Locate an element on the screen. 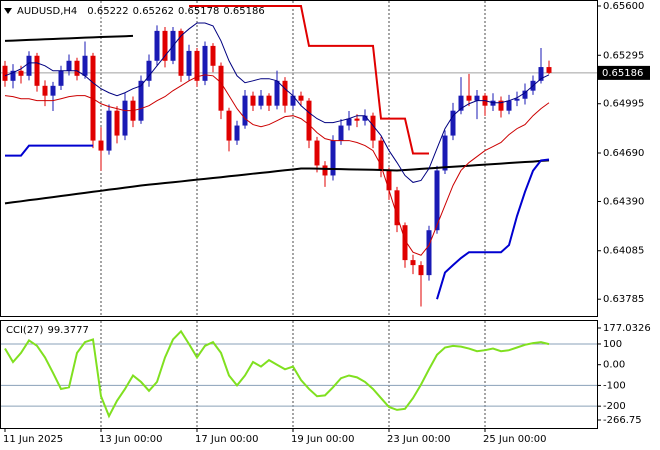  x-tick-label: 11 Jun 2025 is located at coordinates (33, 439).